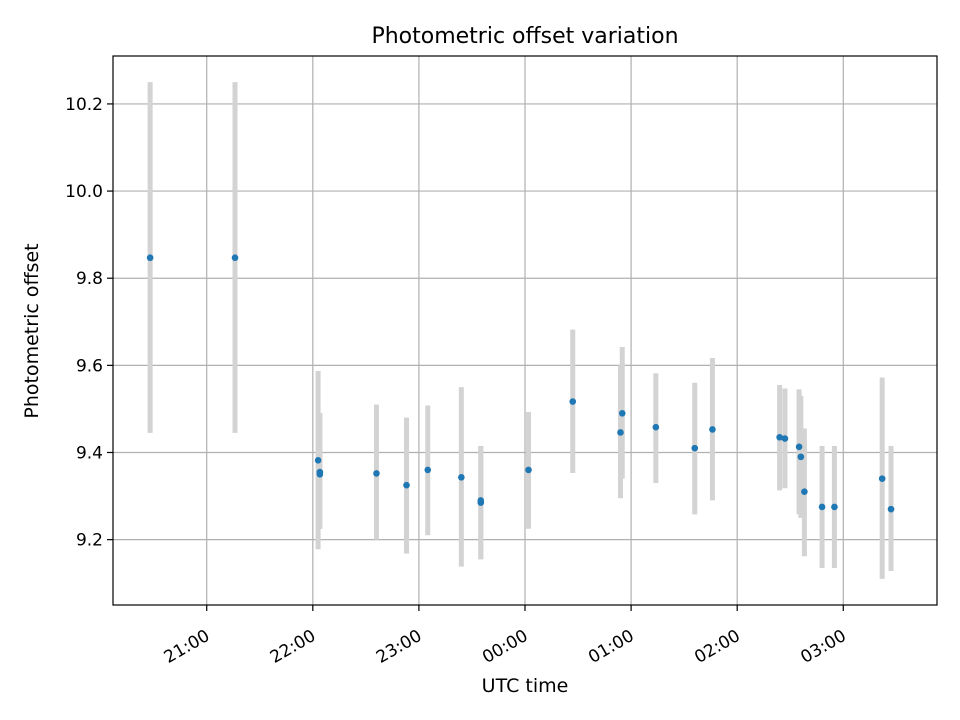 The image size is (960, 720). What do you see at coordinates (84, 105) in the screenshot?
I see `y-tick-label: 10.2` at bounding box center [84, 105].